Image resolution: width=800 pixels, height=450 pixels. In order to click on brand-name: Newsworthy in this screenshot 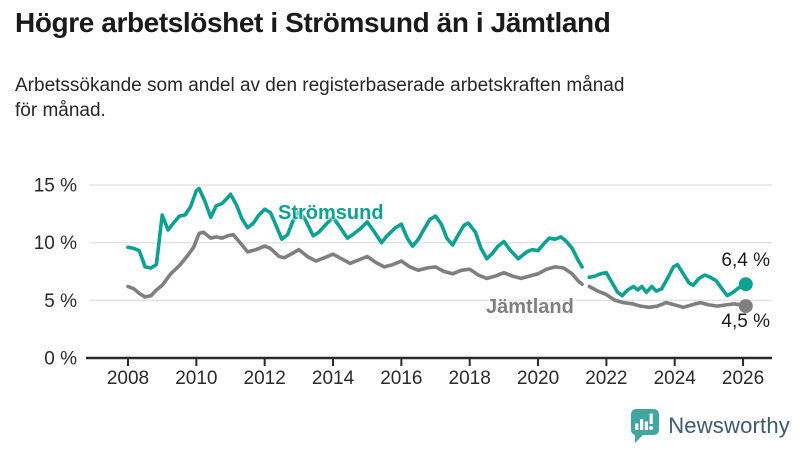, I will do `click(729, 425)`.